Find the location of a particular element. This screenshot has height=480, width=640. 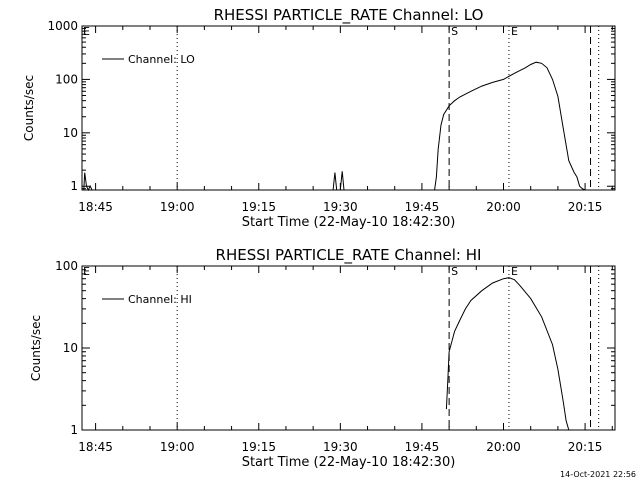

panel1-corner-mark: E is located at coordinates (86, 31).